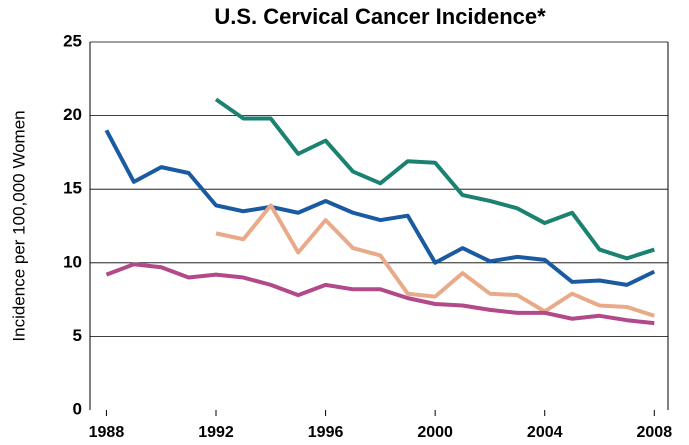  What do you see at coordinates (380, 16) in the screenshot?
I see `chart-title: U.S. Cervical Cancer Incidence*` at bounding box center [380, 16].